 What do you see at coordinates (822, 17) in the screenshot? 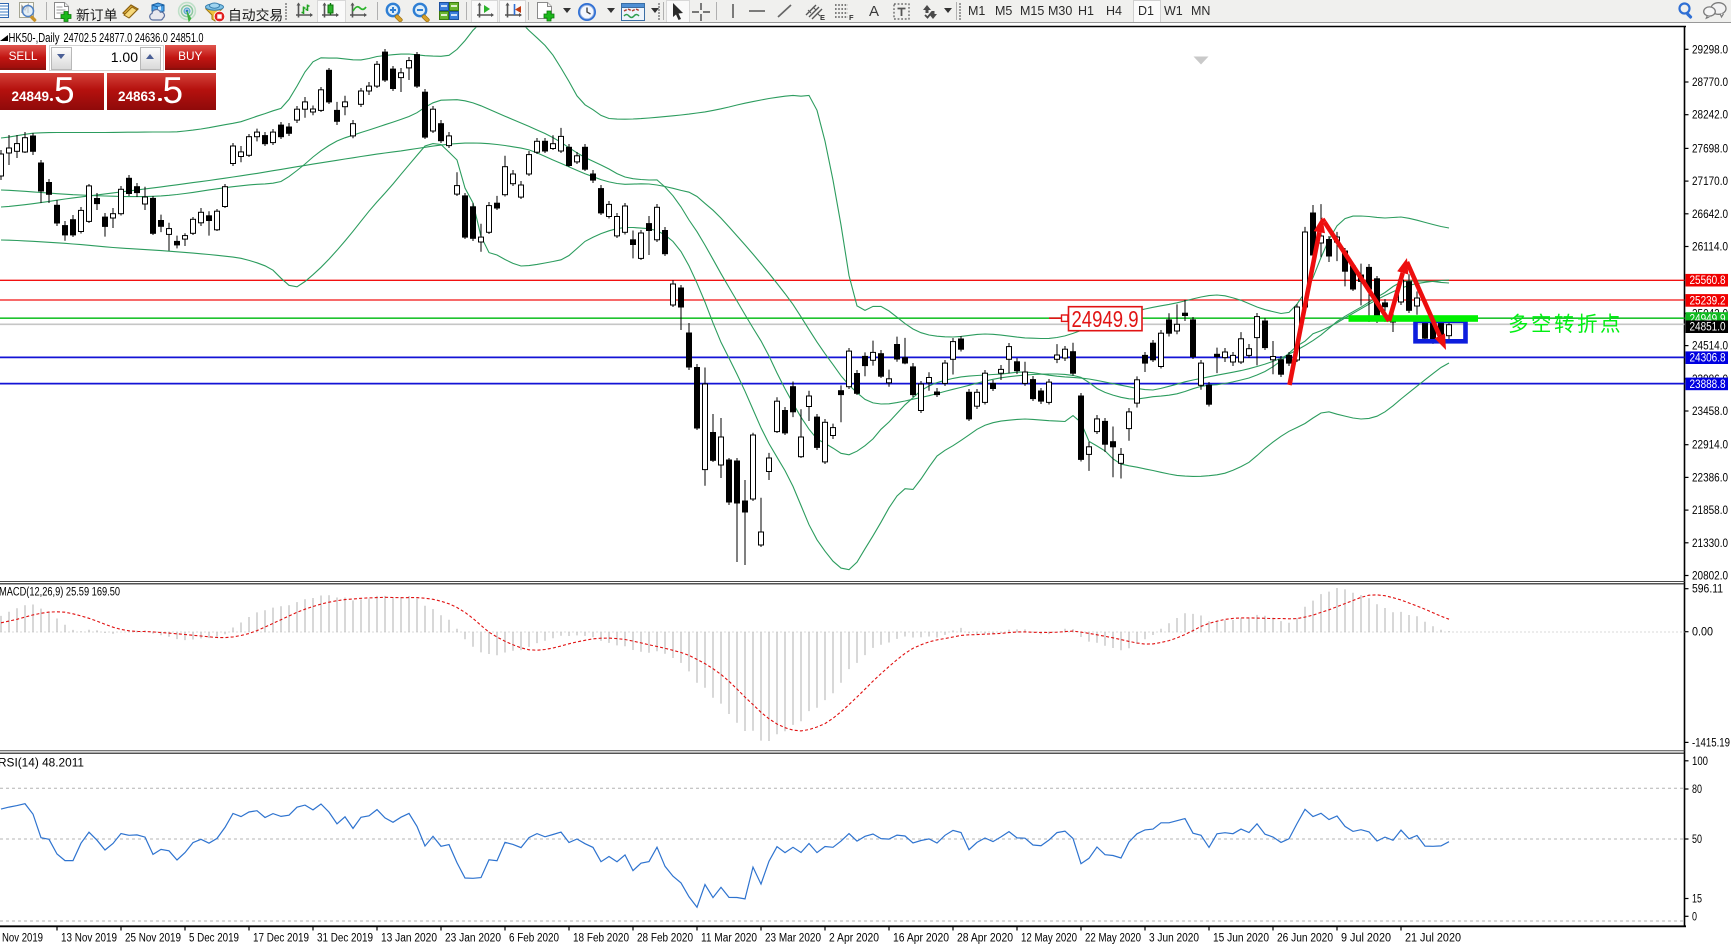
I see `svg-text: E` at bounding box center [822, 17].